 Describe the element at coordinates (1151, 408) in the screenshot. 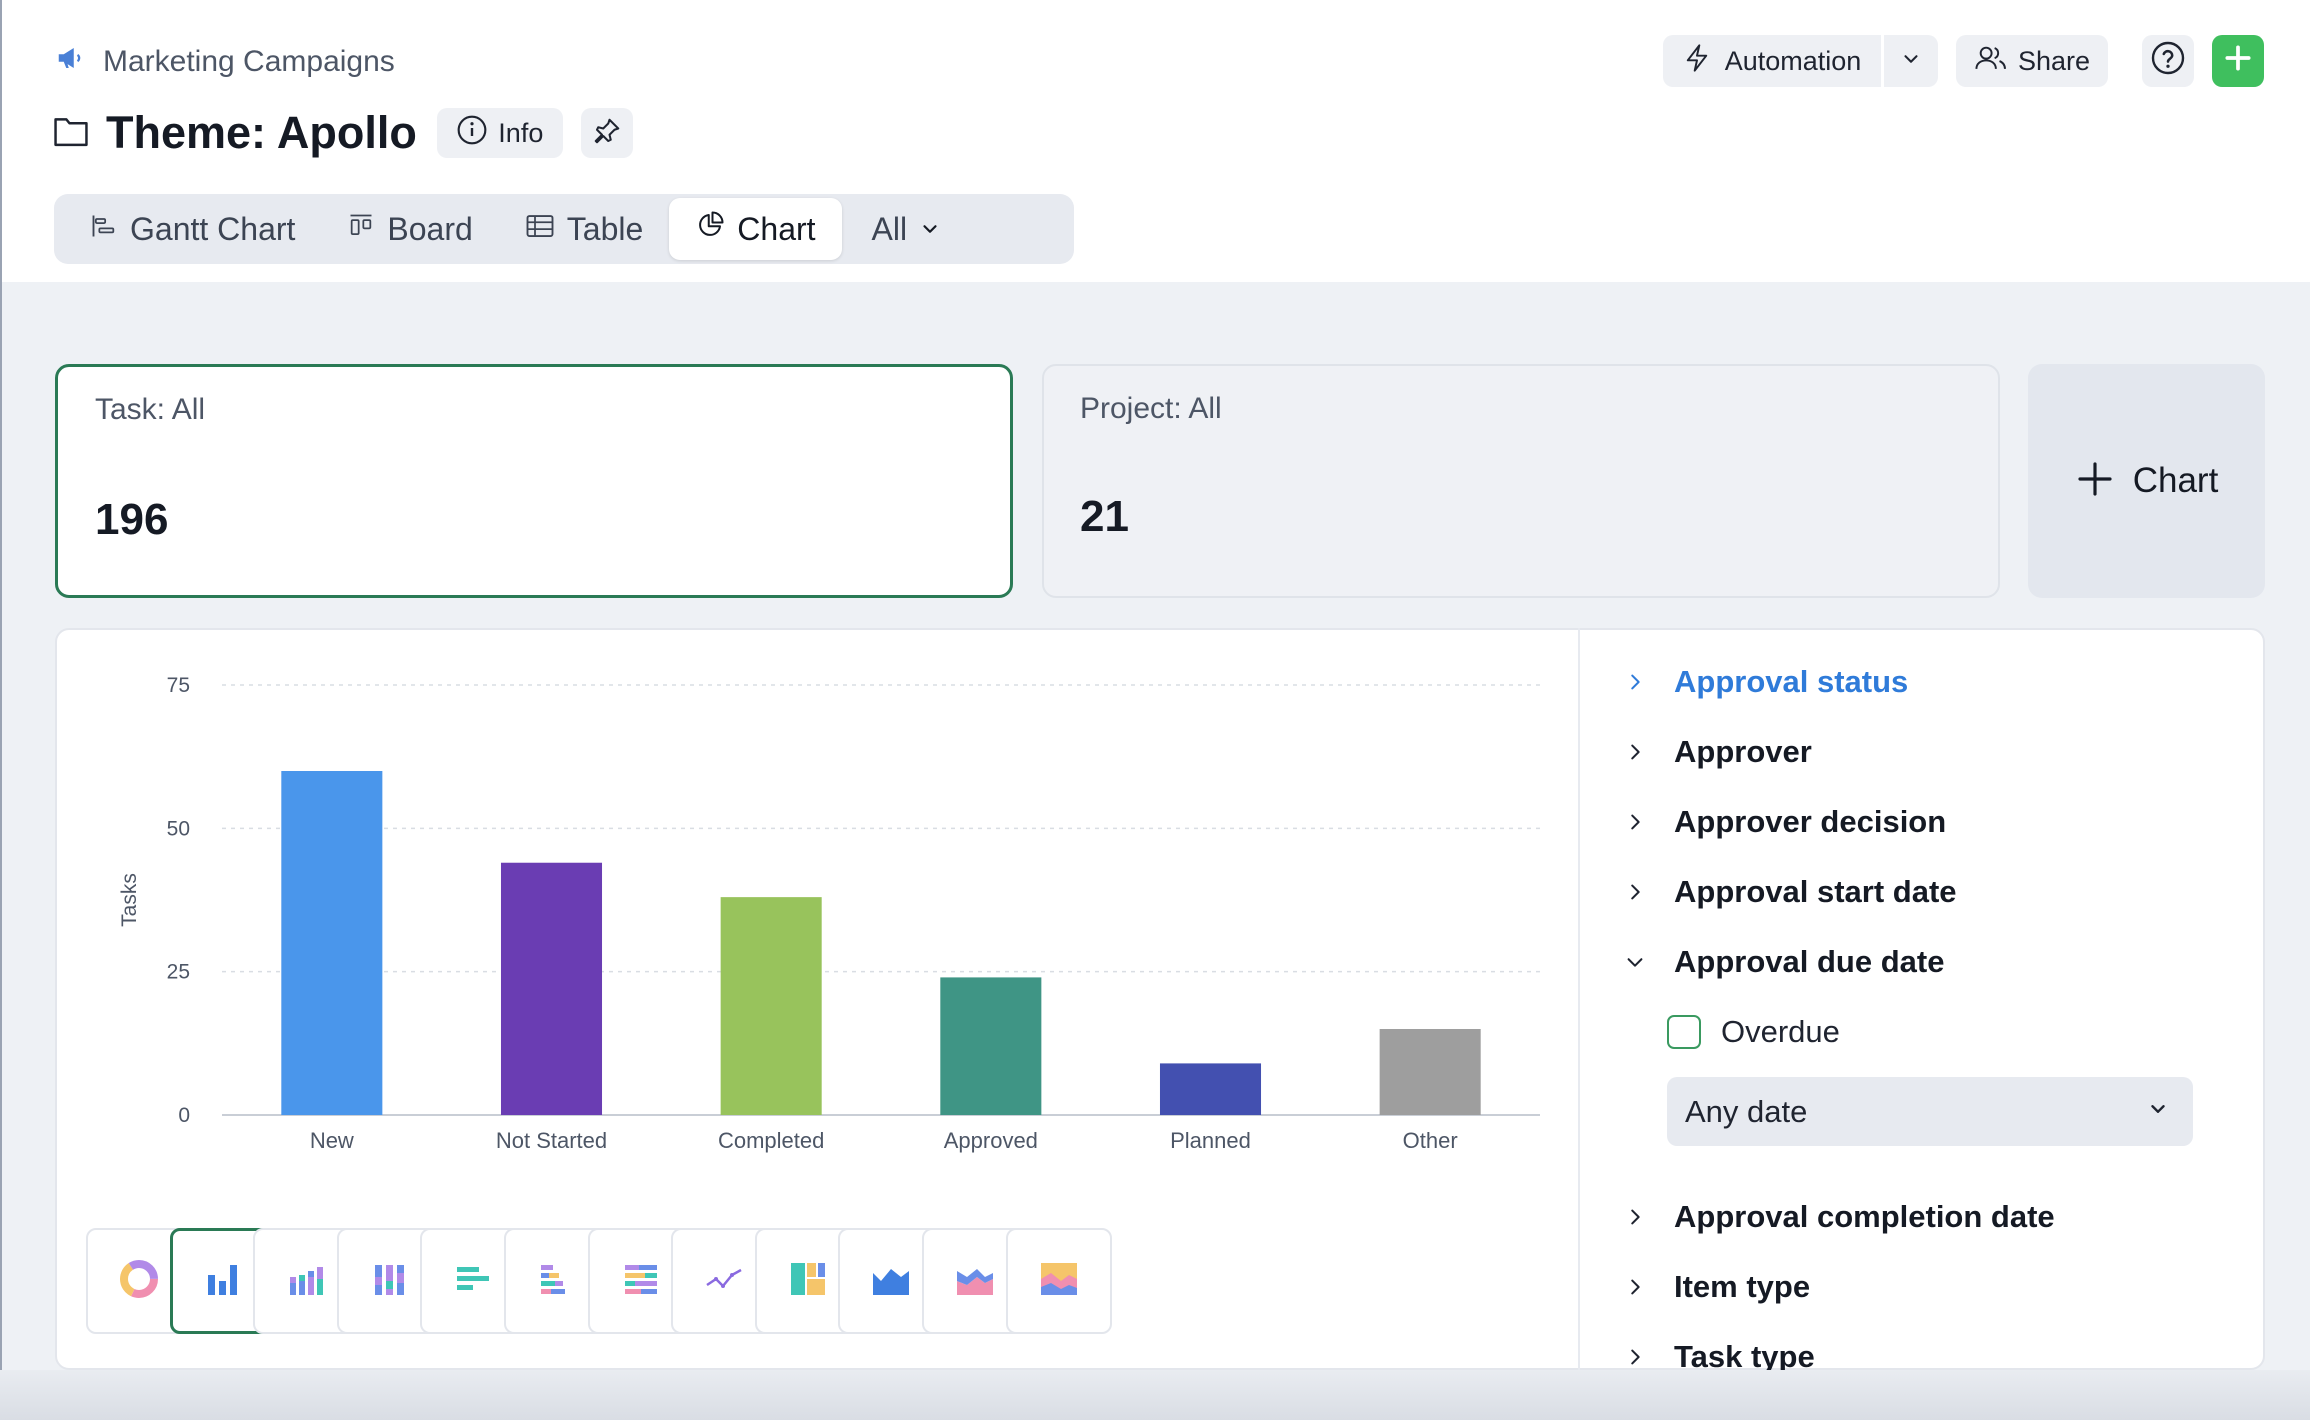

I see `stat-label: Project: All` at that location.